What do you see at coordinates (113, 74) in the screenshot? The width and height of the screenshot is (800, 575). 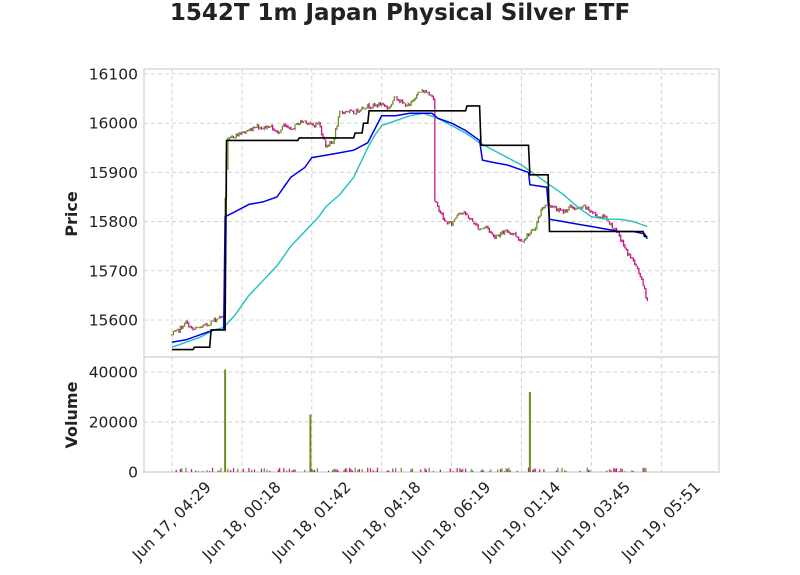 I see `price-tick-label: 16100` at bounding box center [113, 74].